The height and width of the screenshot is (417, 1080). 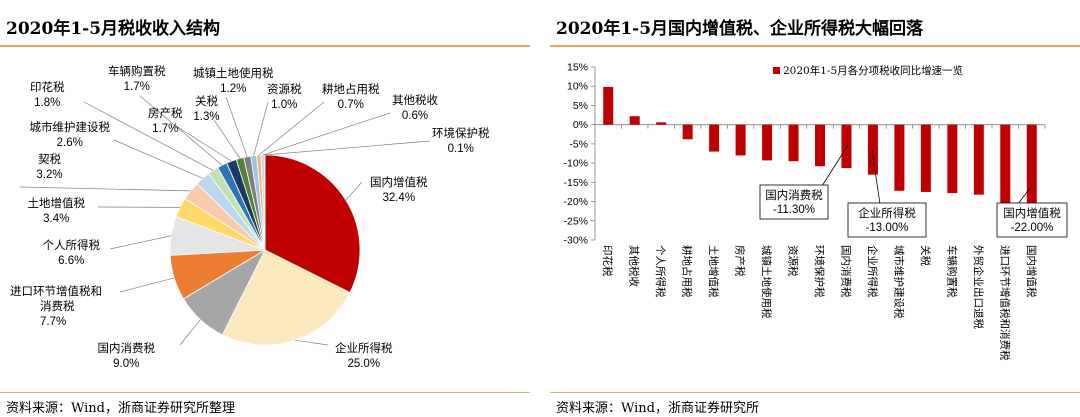 I want to click on title-rule, so click(x=815, y=46).